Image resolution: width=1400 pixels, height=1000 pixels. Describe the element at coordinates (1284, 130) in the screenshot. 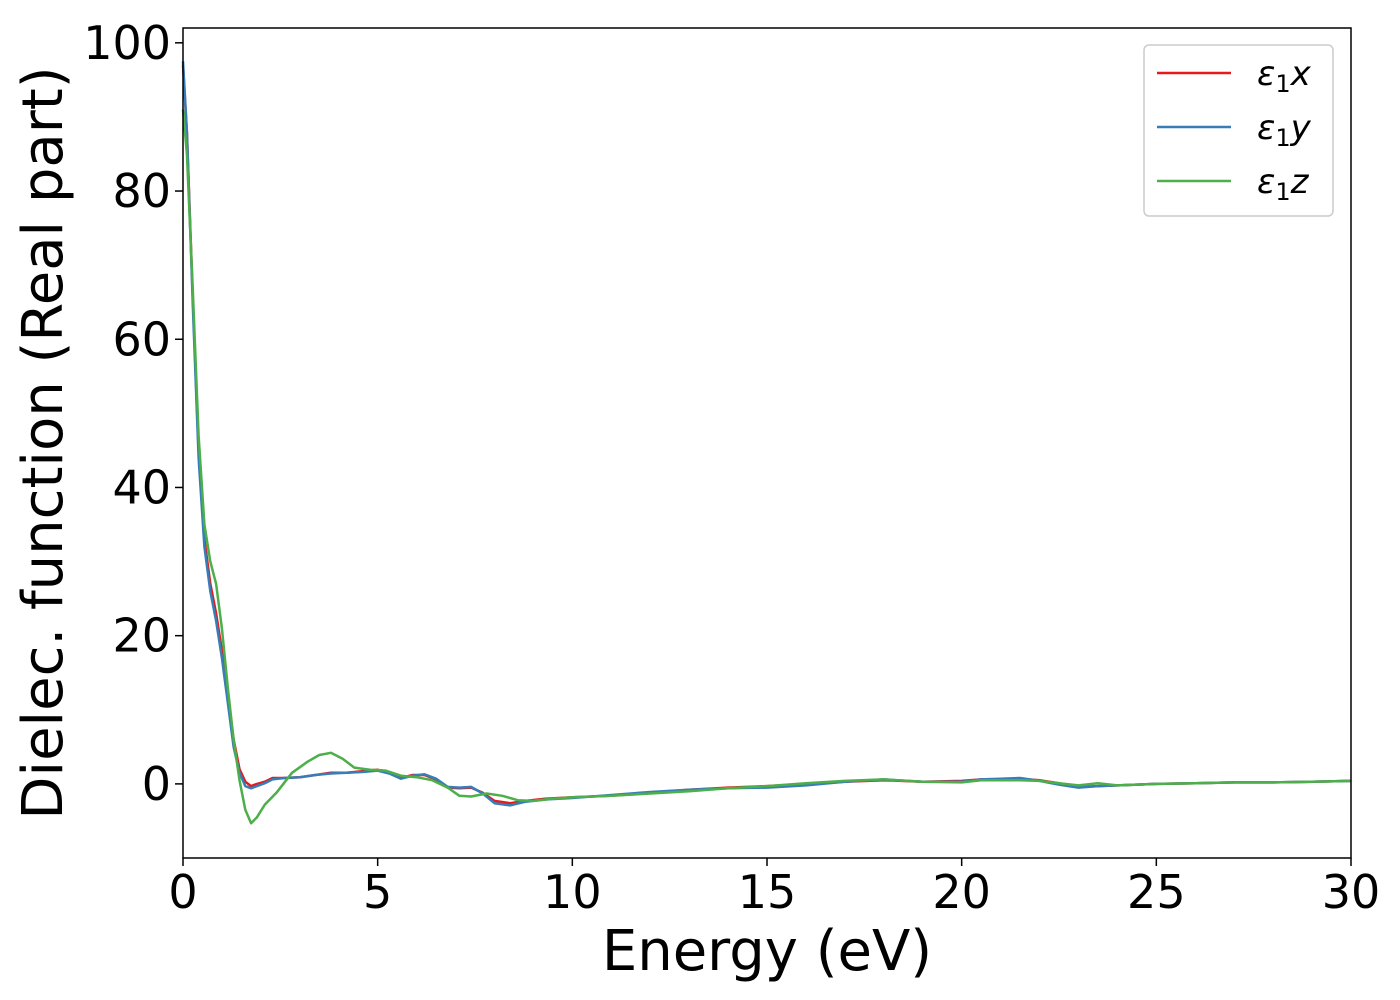

I see `legend-label-y: ε1y` at that location.